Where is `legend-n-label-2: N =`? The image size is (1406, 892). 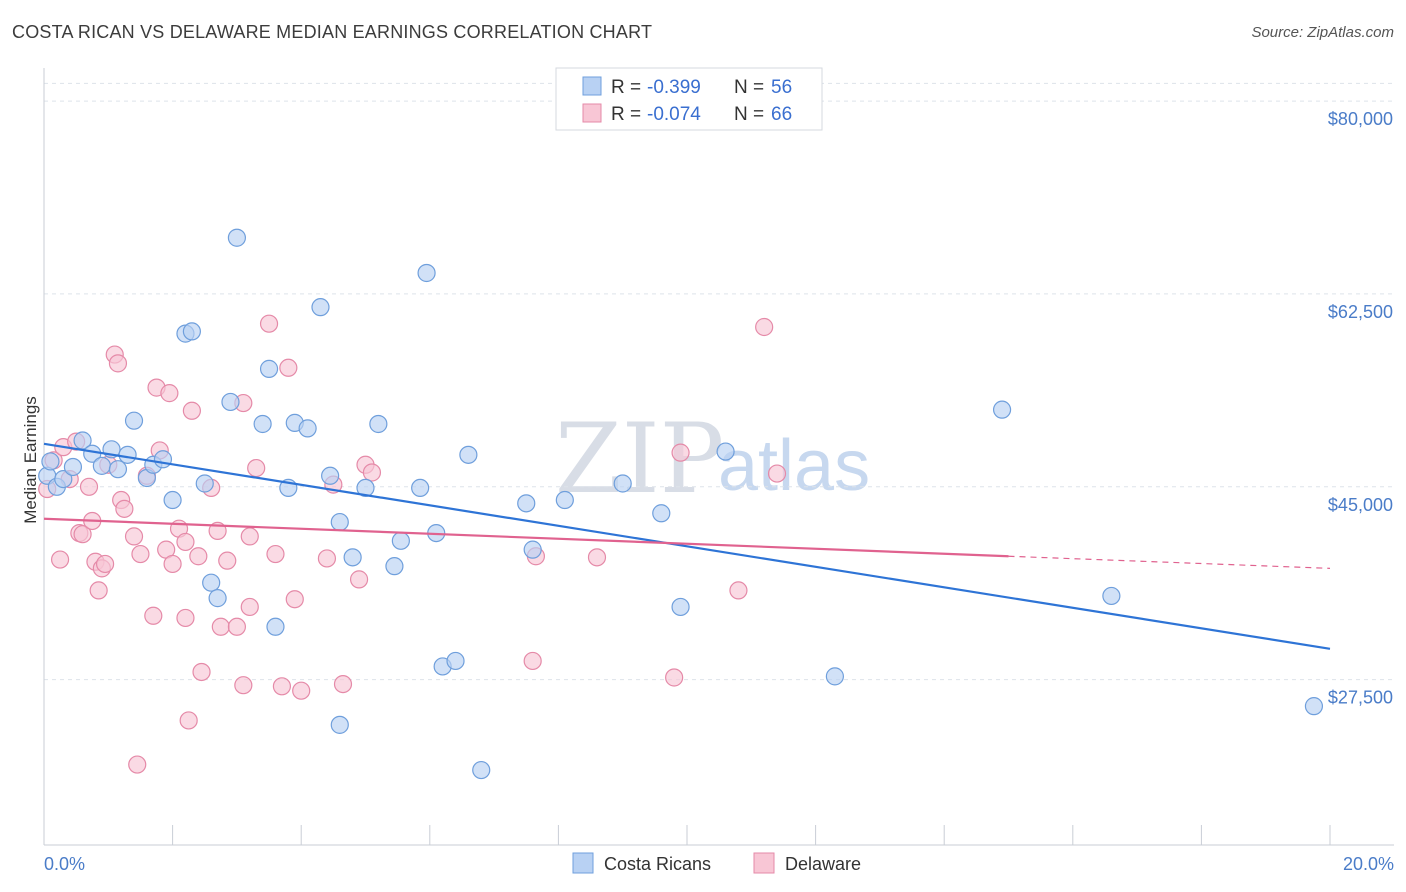
legend-n-label-2: N = is located at coordinates (749, 114).